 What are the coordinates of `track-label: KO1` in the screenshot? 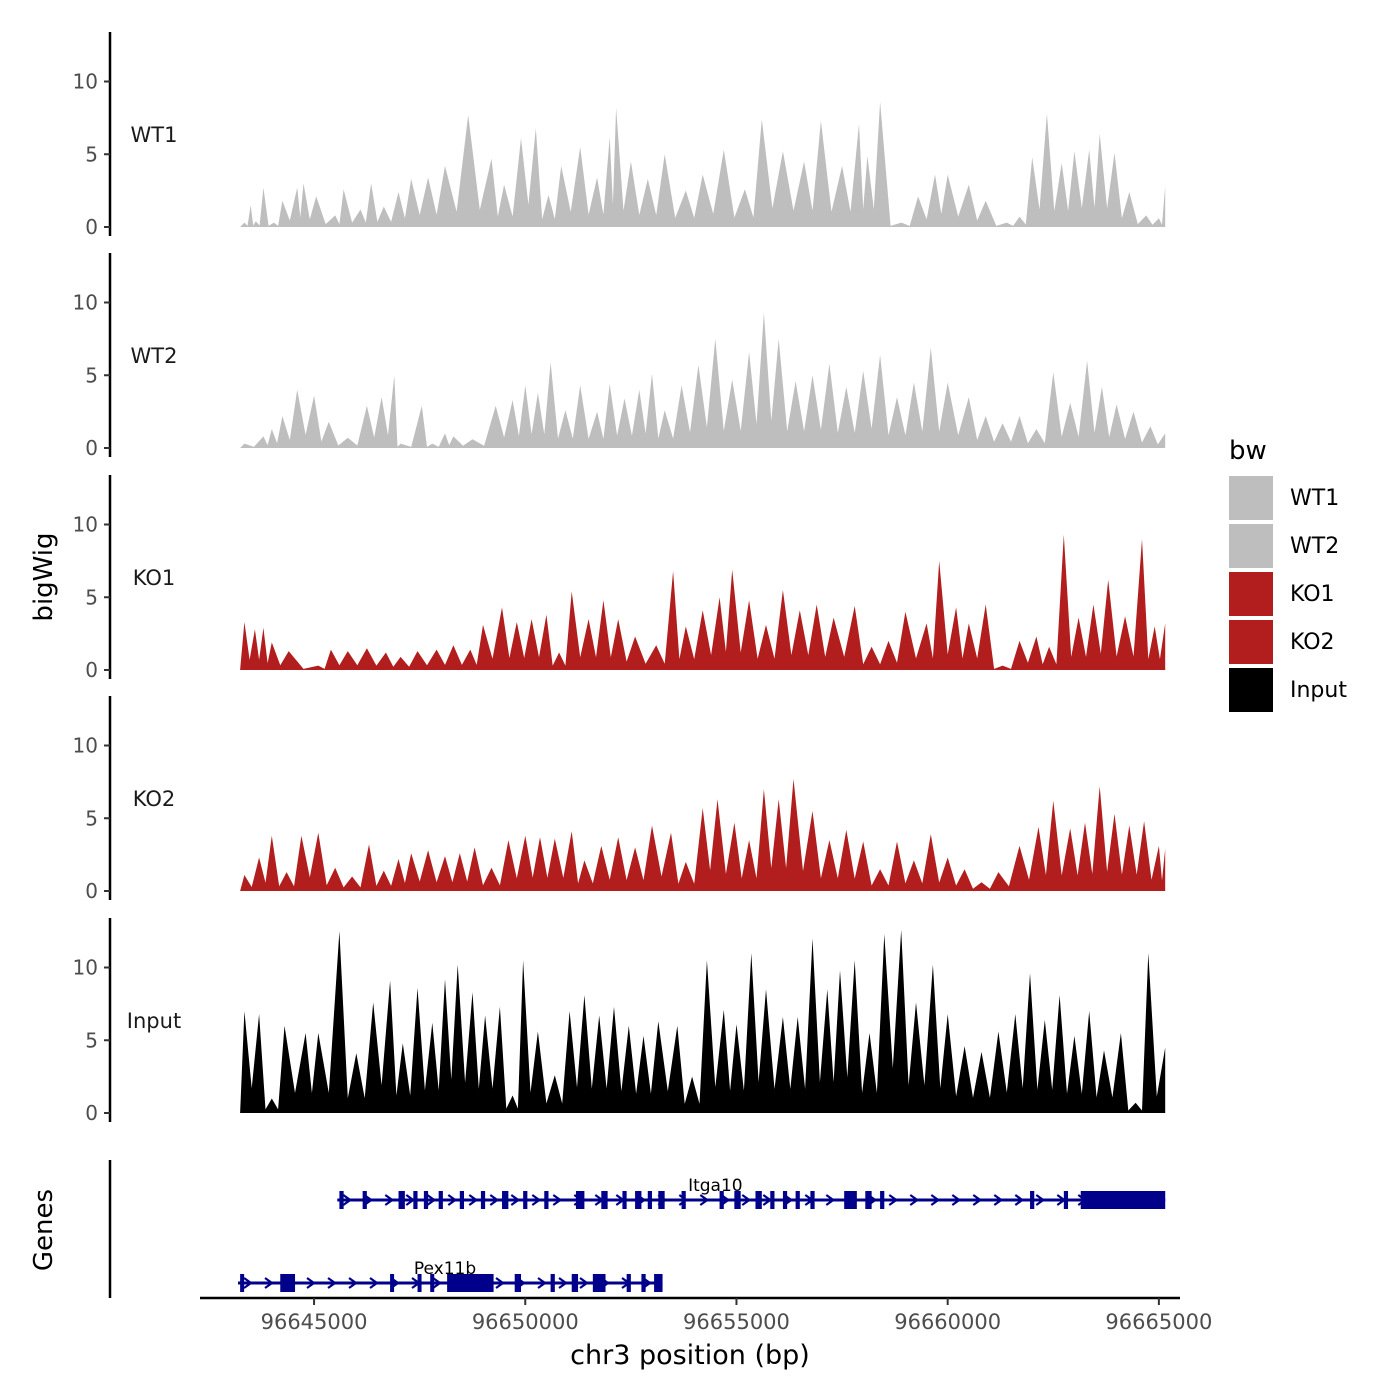 It's located at (154, 578).